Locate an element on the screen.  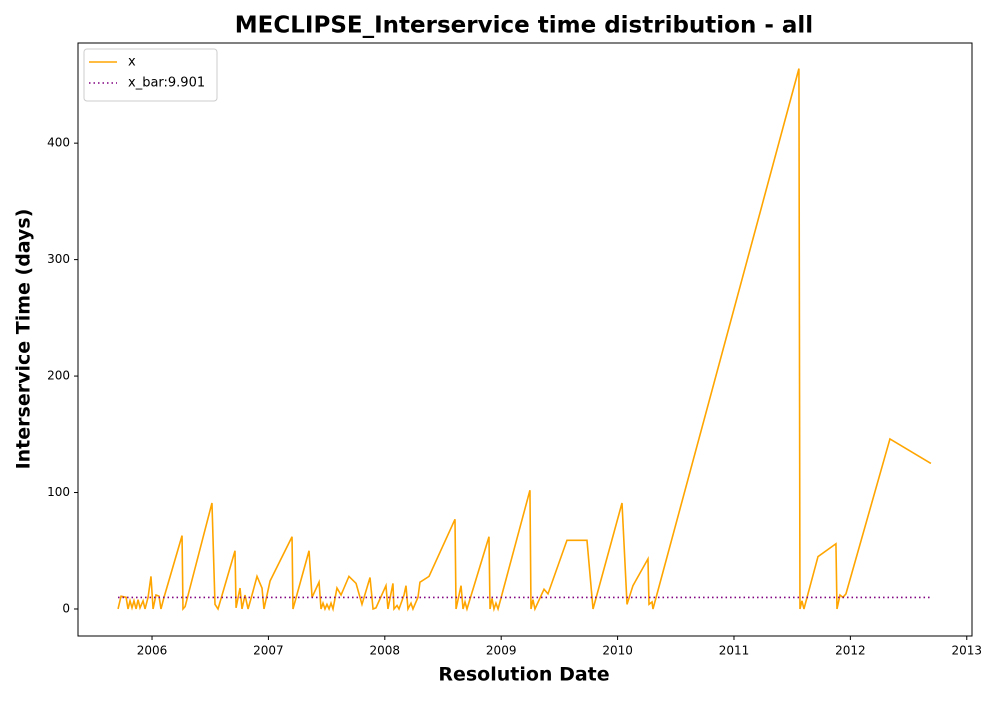
x-tick-label: 2013 is located at coordinates (966, 651).